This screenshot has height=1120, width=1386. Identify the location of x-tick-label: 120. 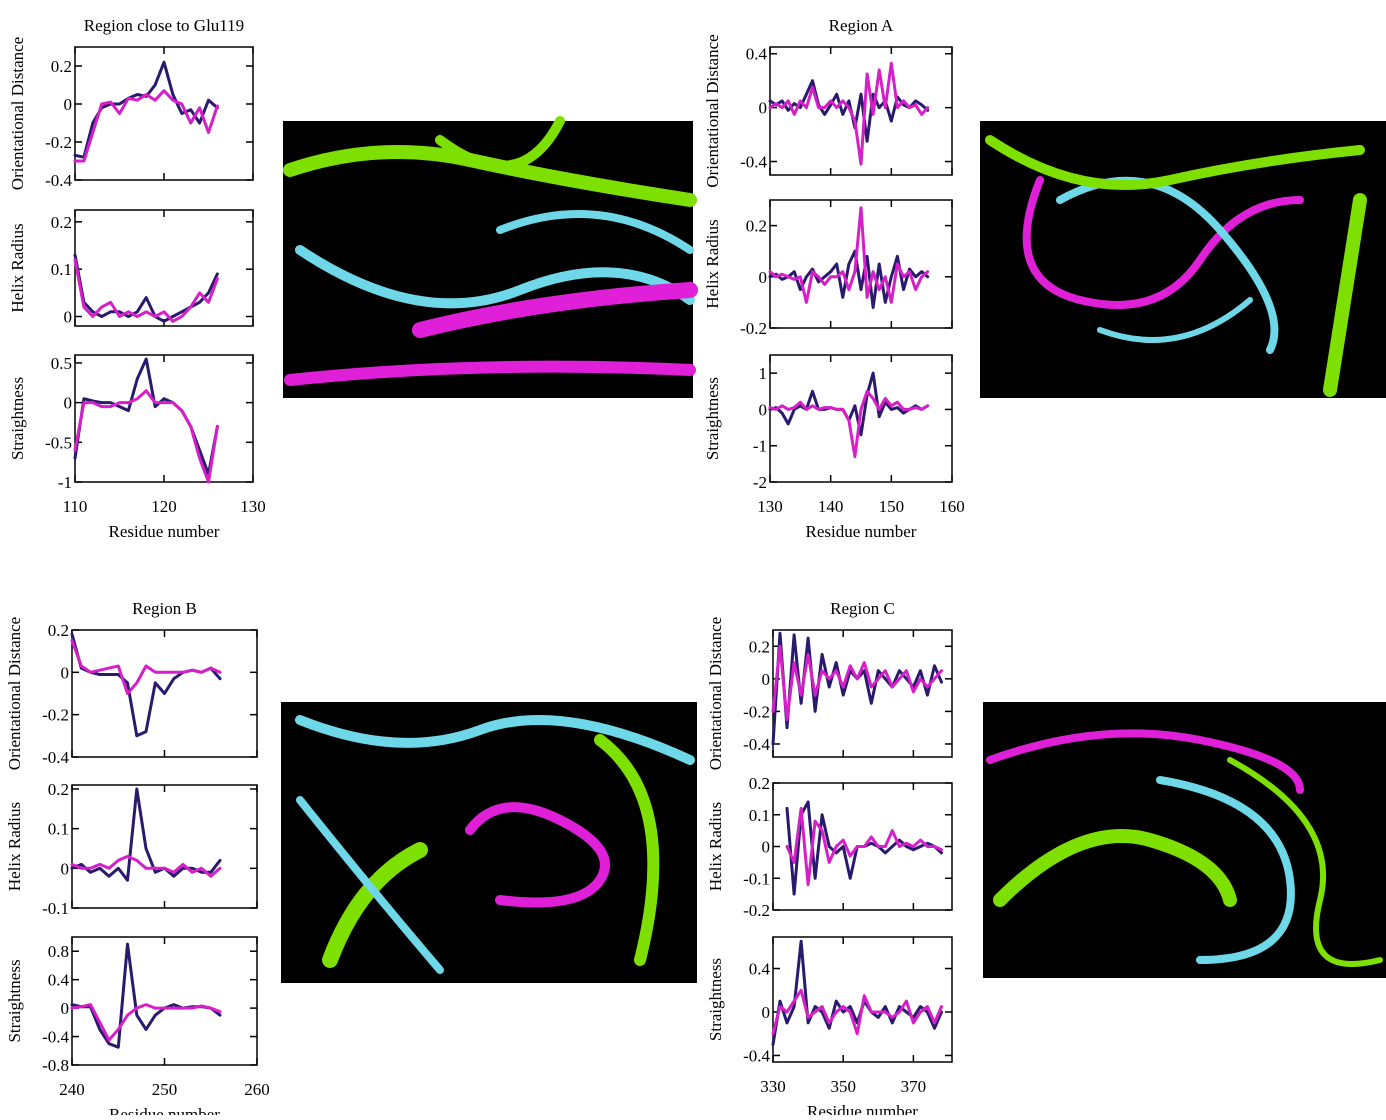
(164, 506).